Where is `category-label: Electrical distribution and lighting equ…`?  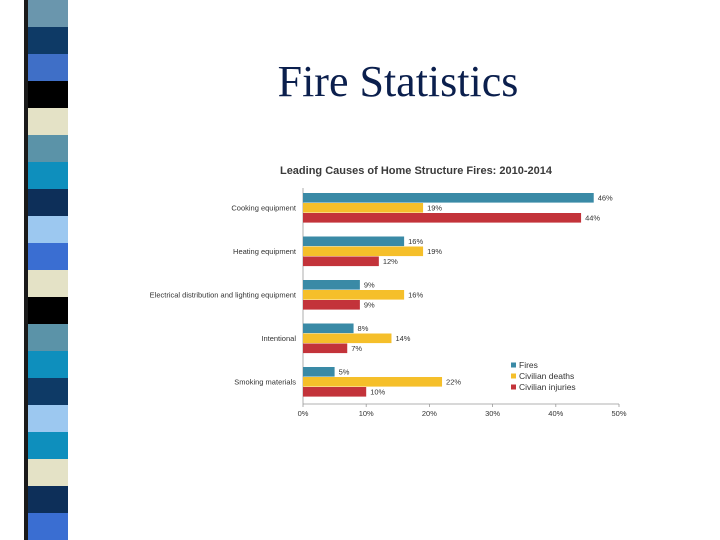
category-label: Electrical distribution and lighting equ… is located at coordinates (223, 294).